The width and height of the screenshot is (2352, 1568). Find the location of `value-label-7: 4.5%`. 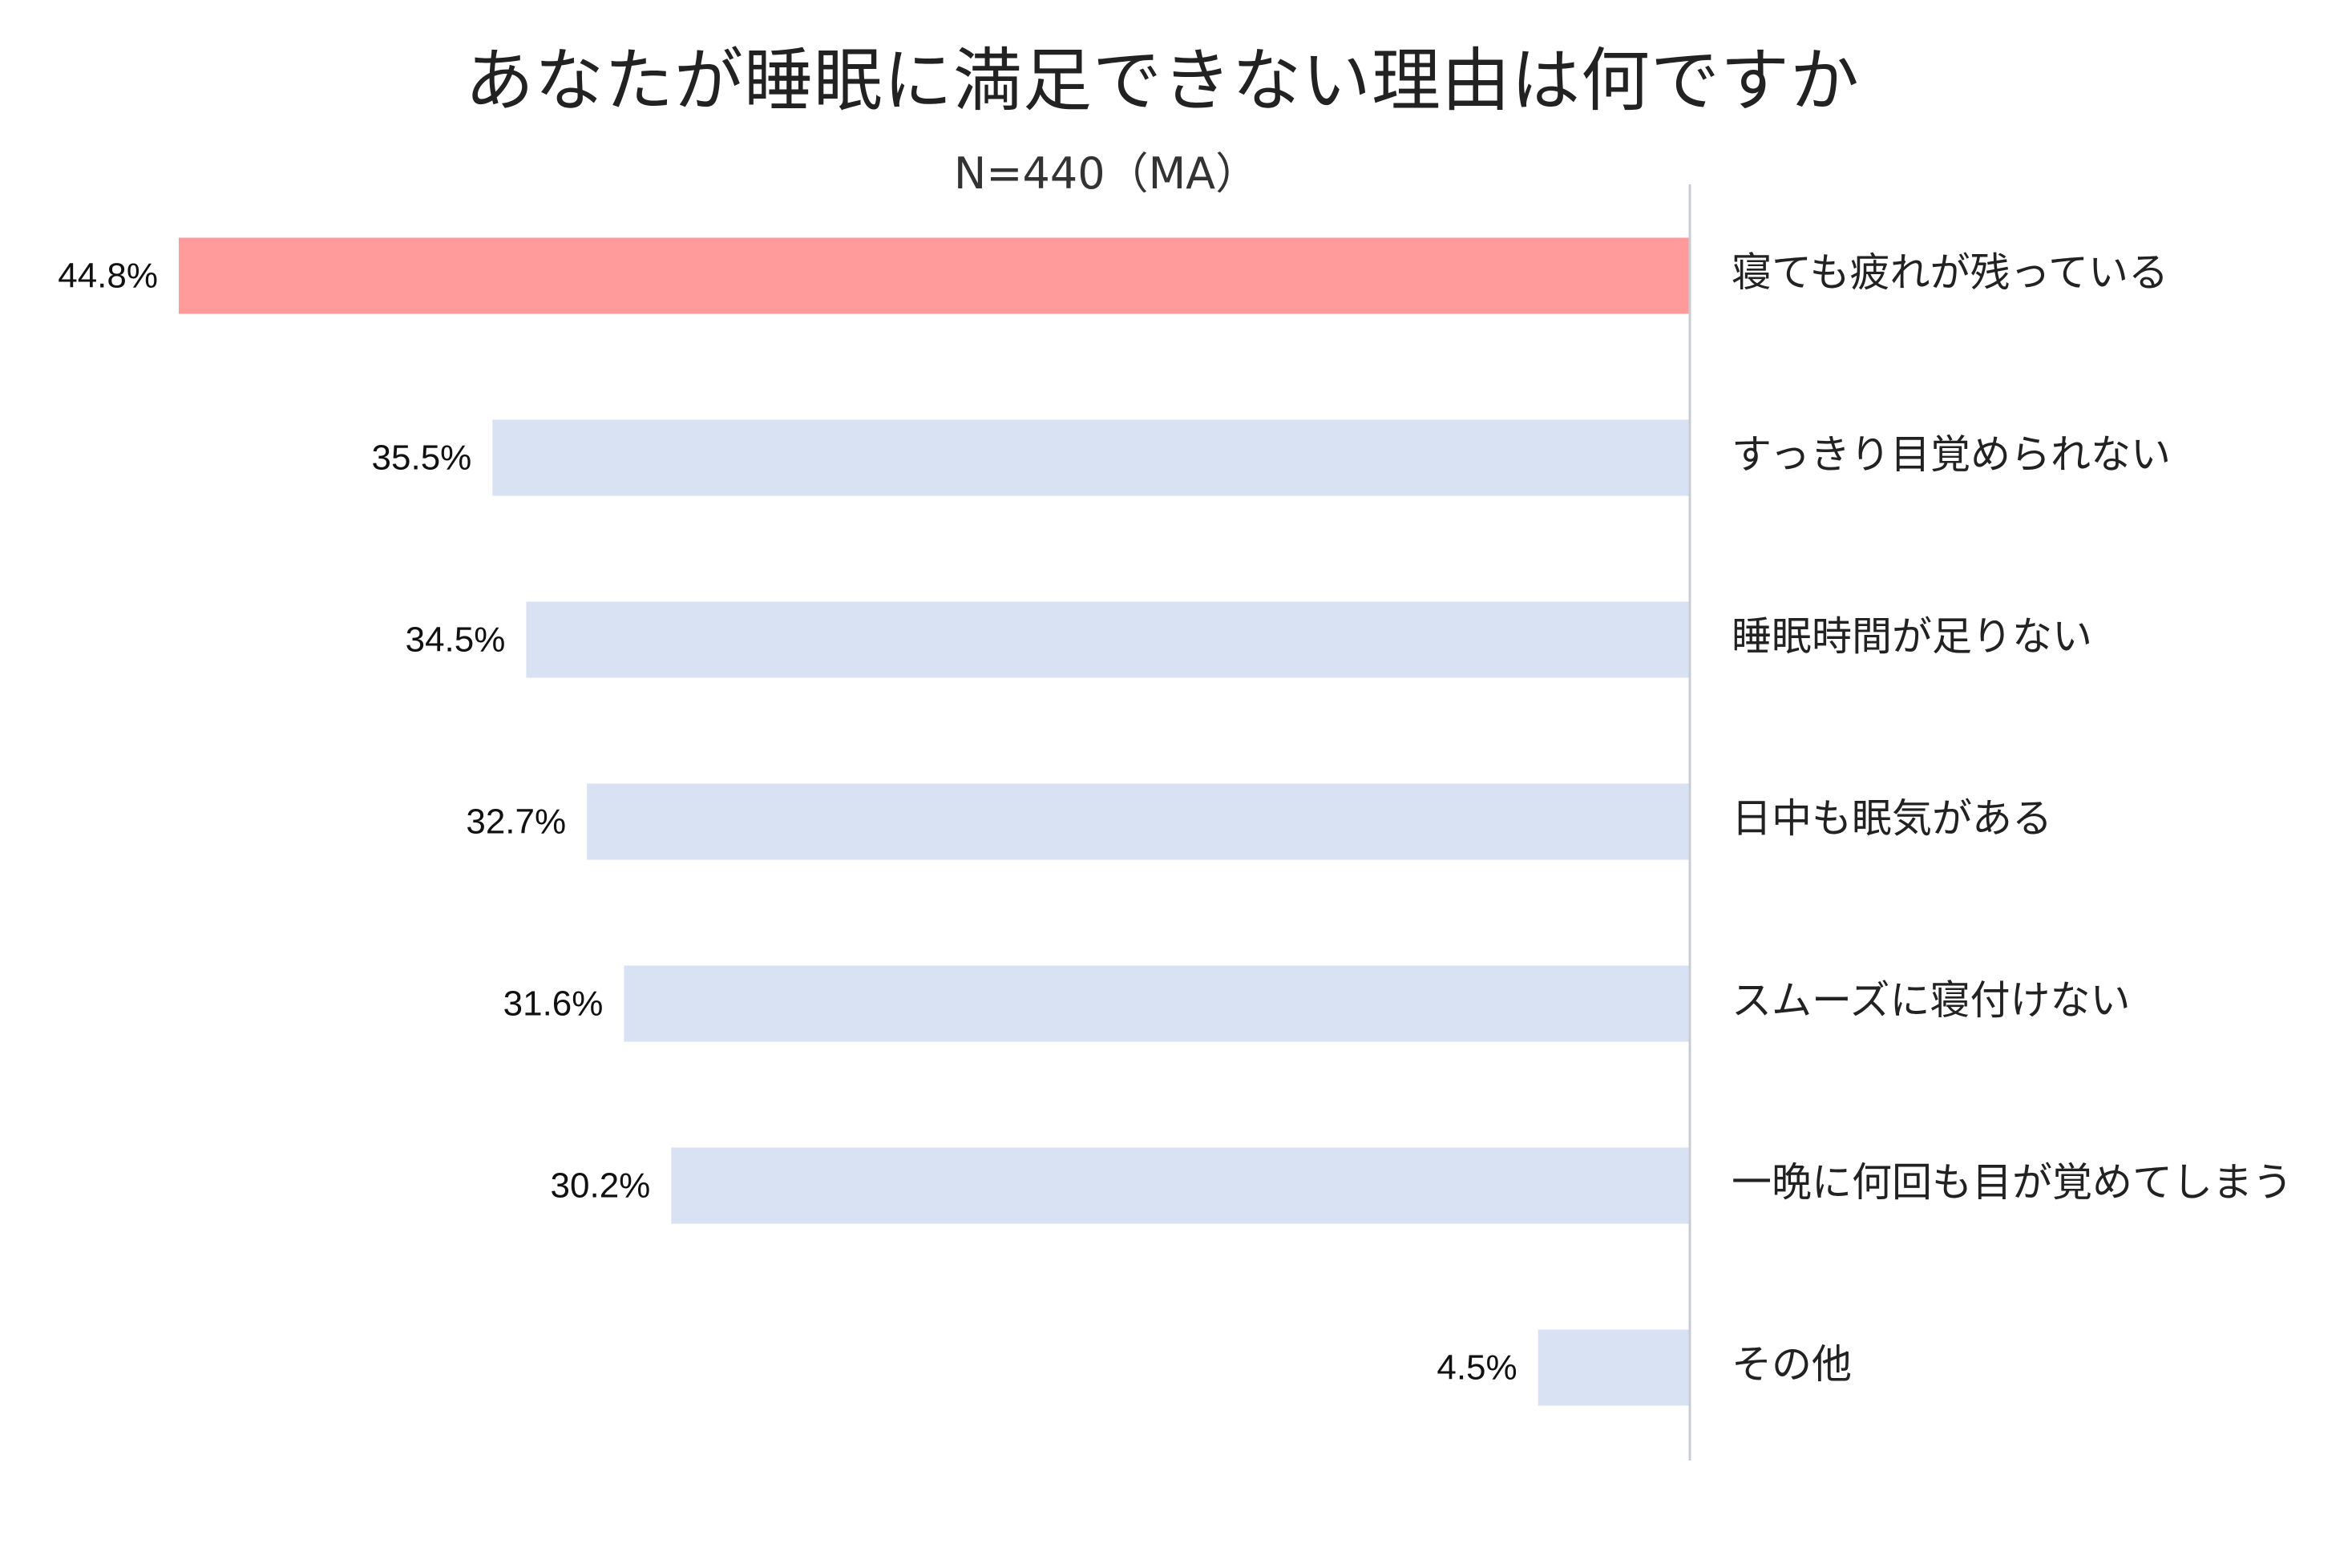

value-label-7: 4.5% is located at coordinates (1477, 1368).